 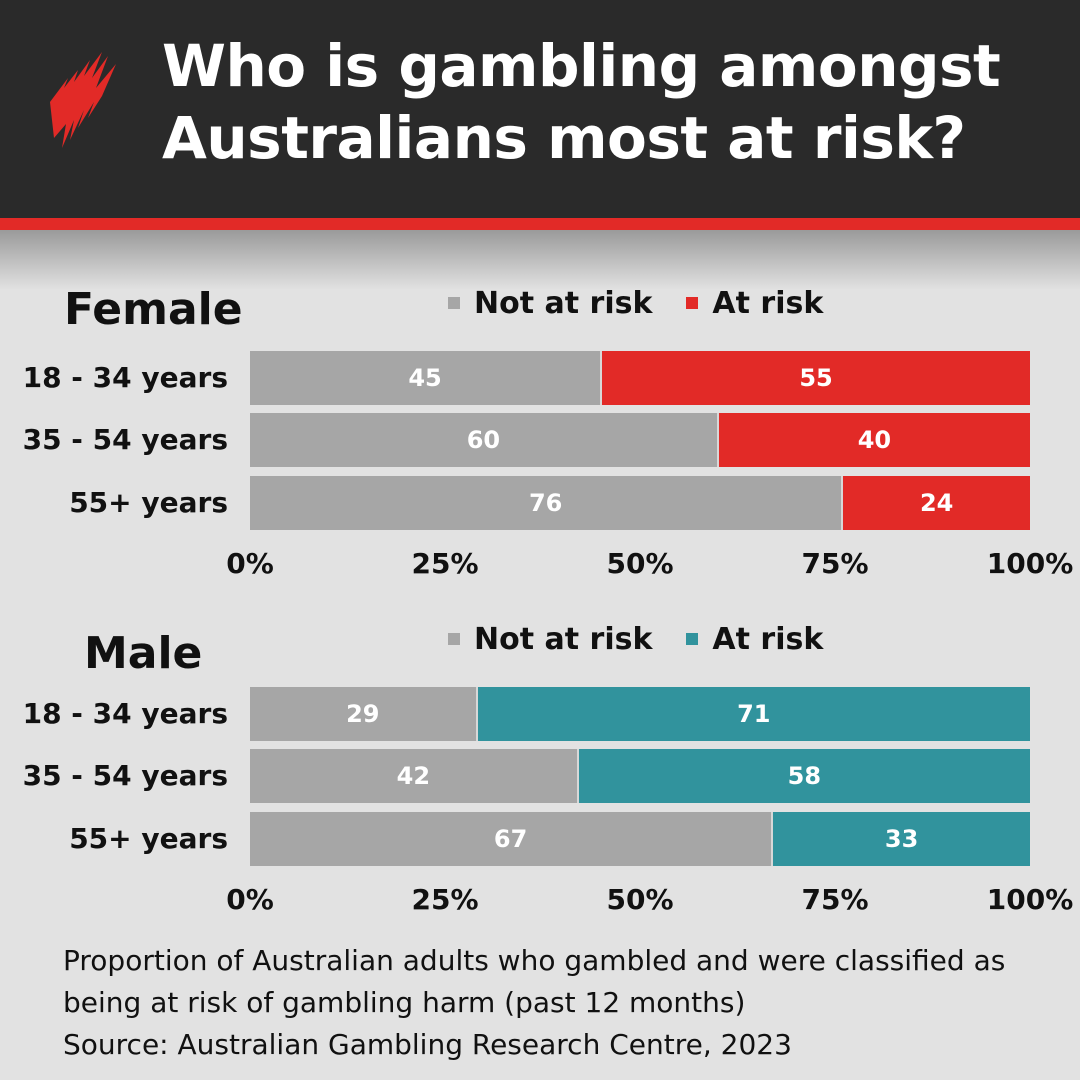 I want to click on data-label: 33, so click(x=901, y=839).